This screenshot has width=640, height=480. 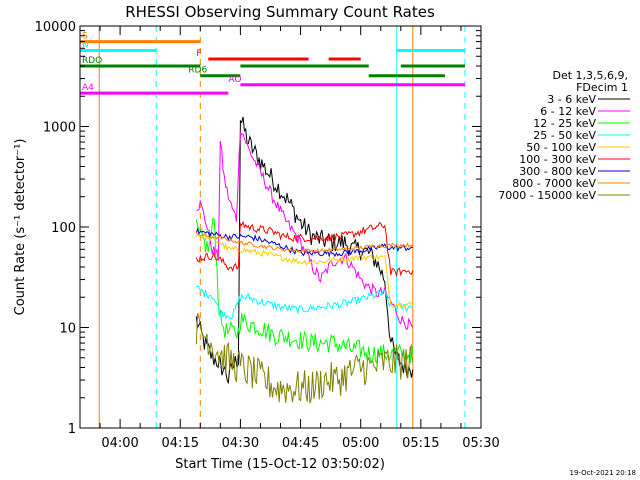 What do you see at coordinates (557, 159) in the screenshot?
I see `legend-label: 100 - 300 keV` at bounding box center [557, 159].